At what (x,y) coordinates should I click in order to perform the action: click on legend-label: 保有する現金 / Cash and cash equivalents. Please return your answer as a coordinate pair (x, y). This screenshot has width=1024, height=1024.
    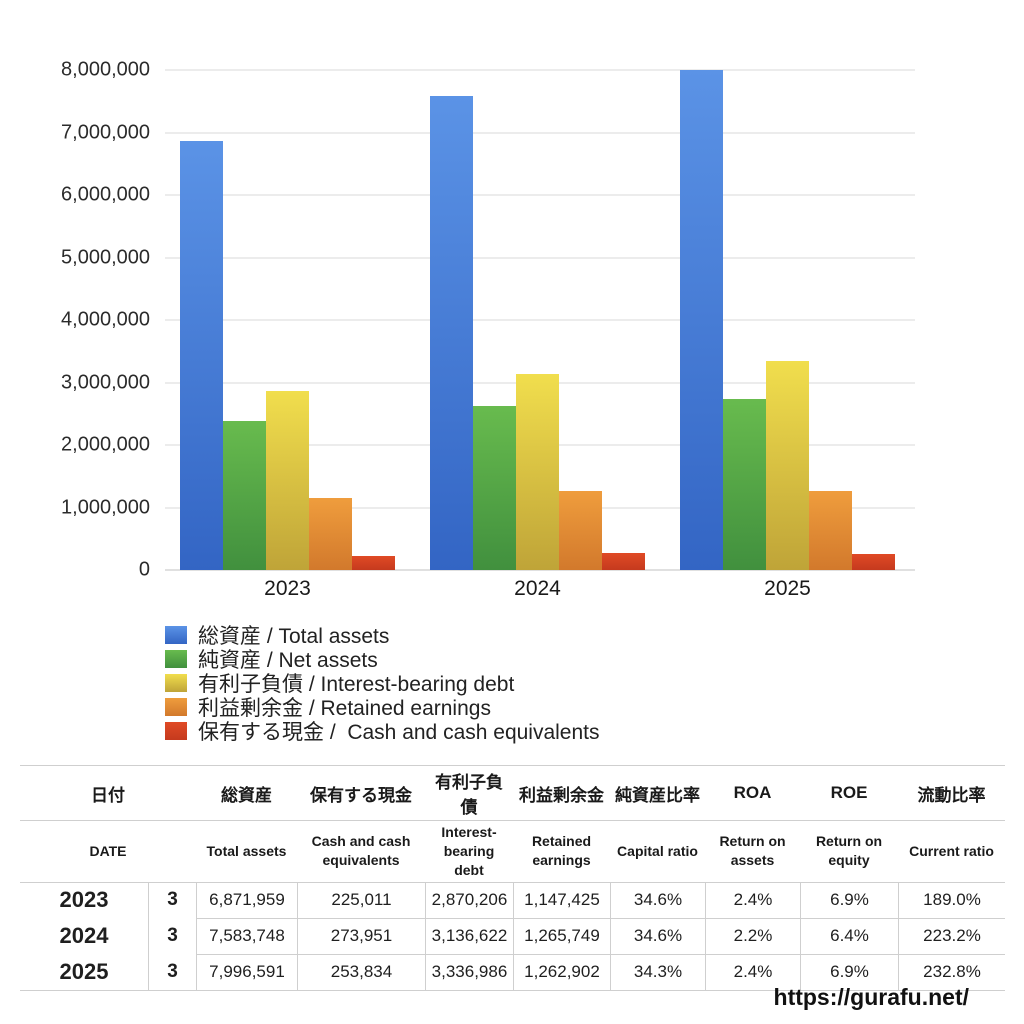
    Looking at the image, I should click on (399, 732).